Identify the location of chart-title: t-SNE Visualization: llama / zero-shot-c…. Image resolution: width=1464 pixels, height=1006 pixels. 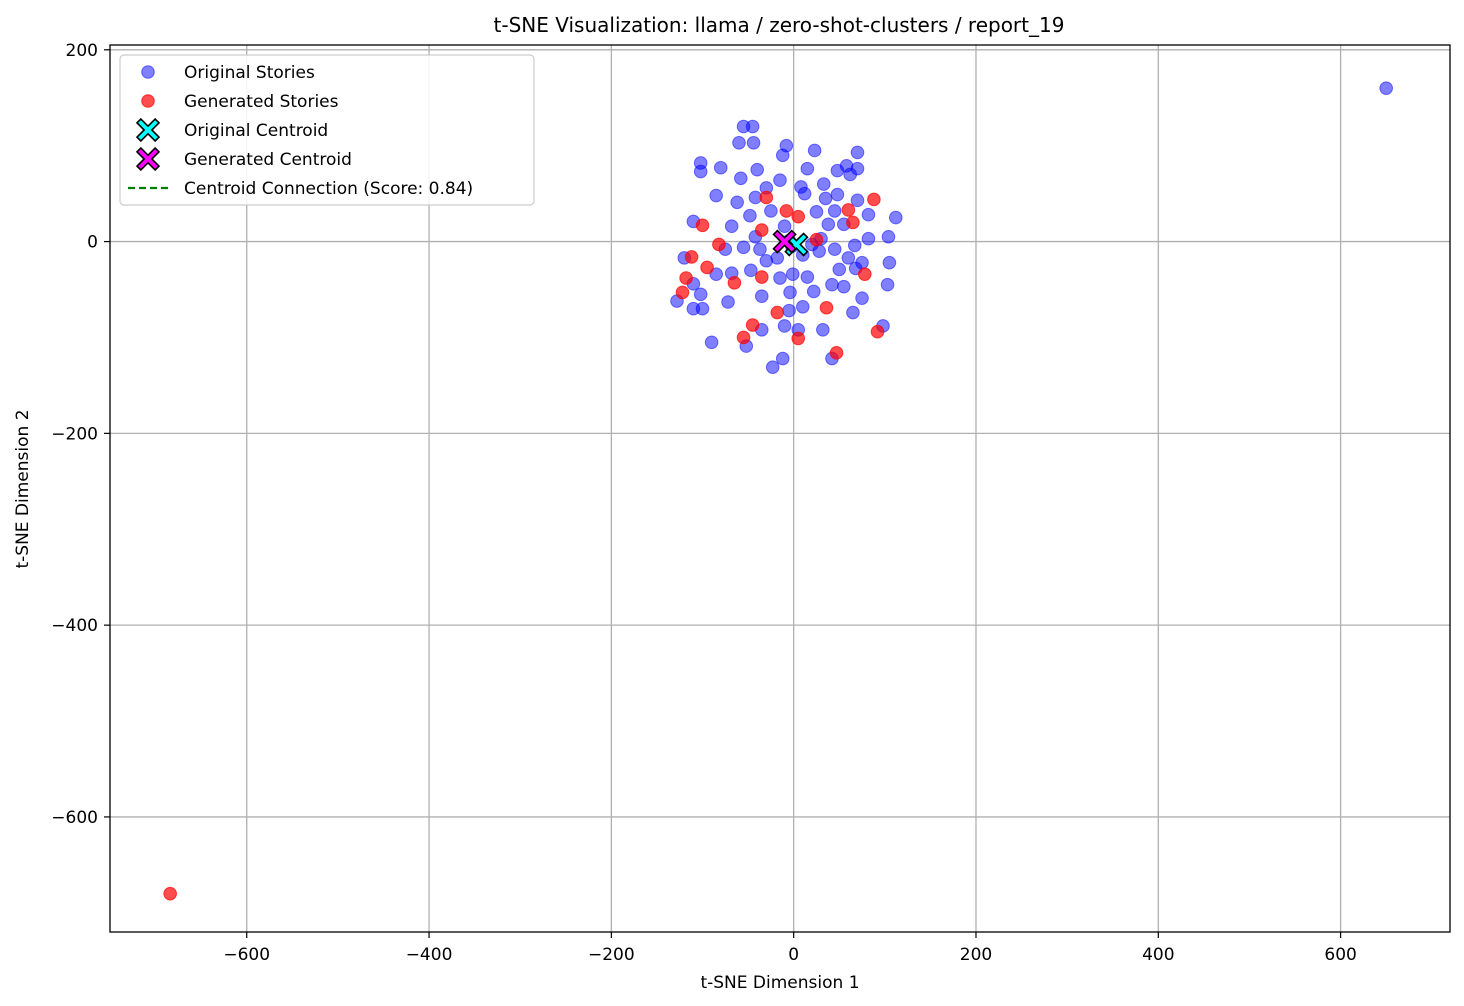
(779, 25).